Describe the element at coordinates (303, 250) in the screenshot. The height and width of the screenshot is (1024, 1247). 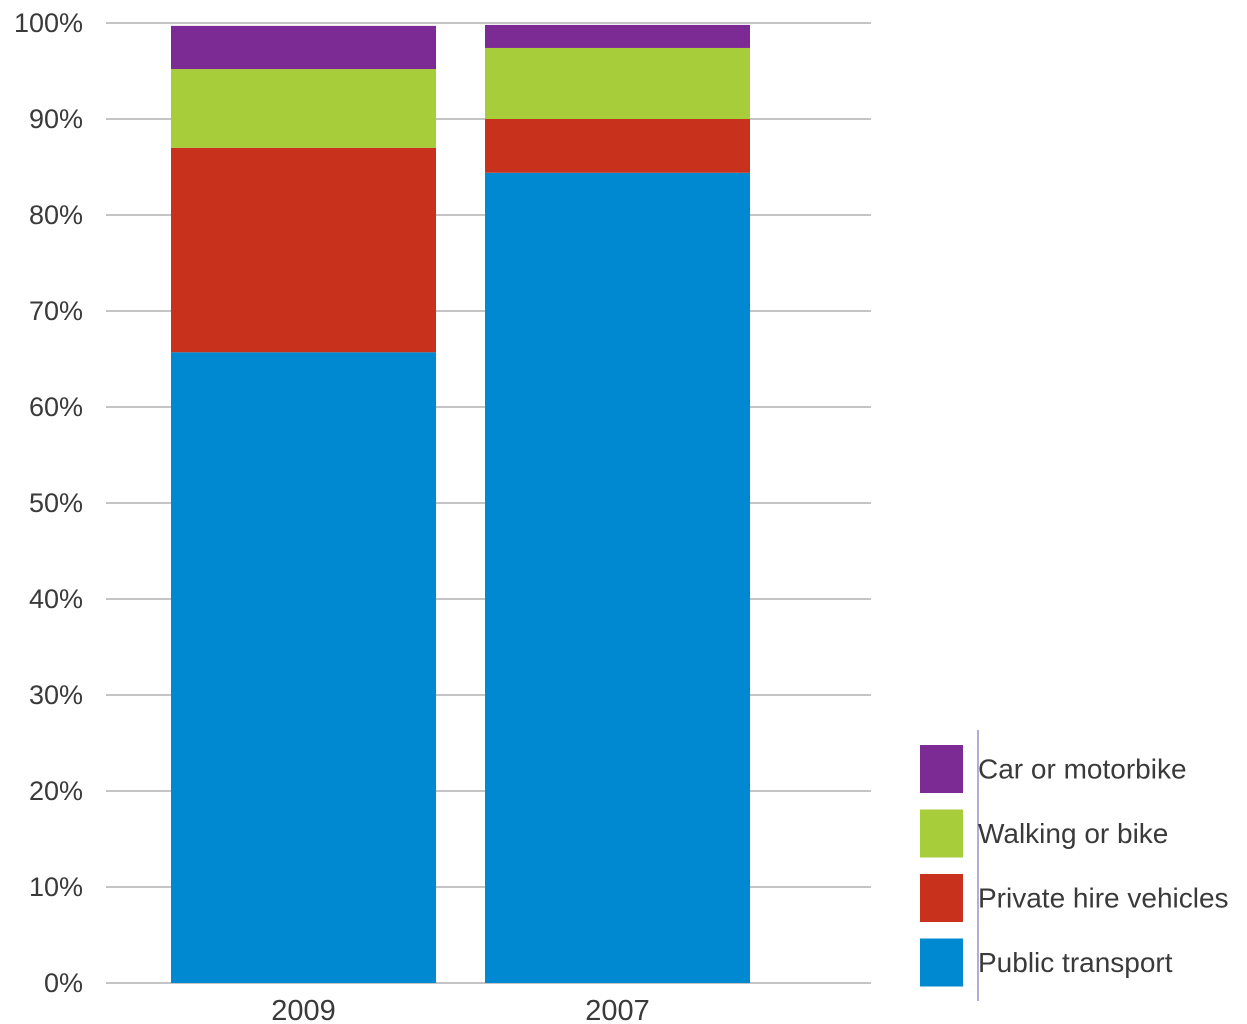
I see `bar-segment-private-hire-vehicles-2009` at that location.